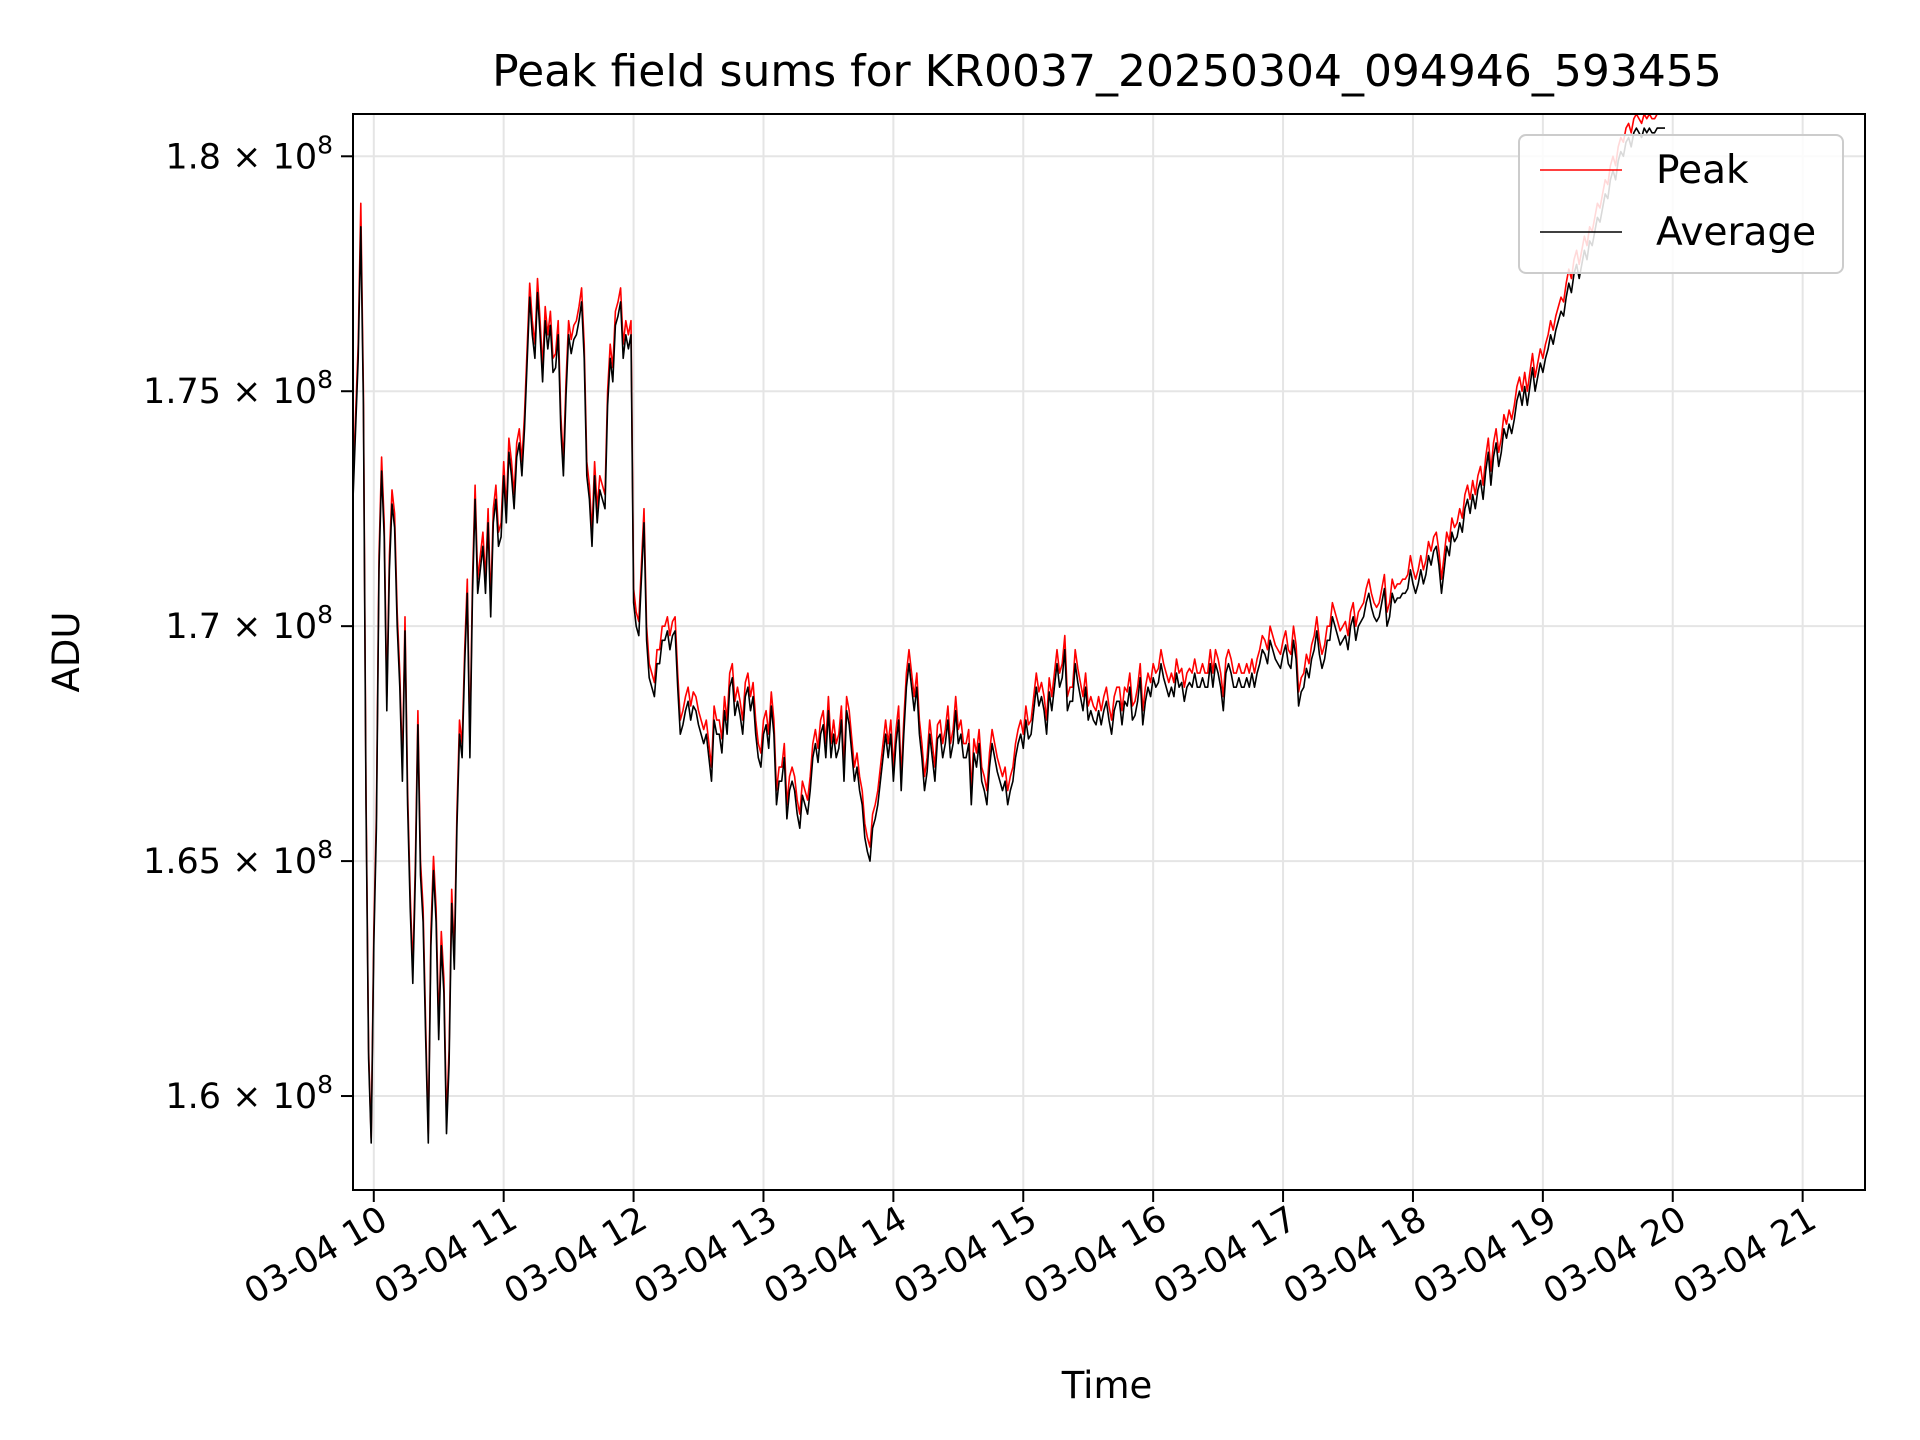  Describe the element at coordinates (1702, 170) in the screenshot. I see `legend-label-peak: Peak` at that location.